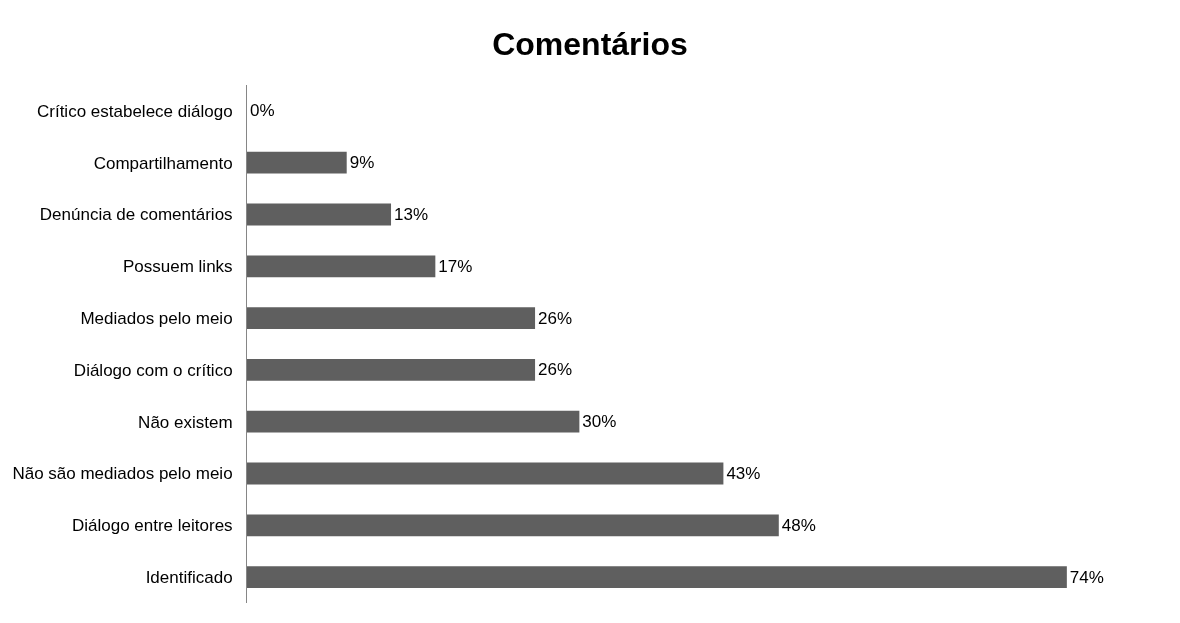 The image size is (1180, 623). What do you see at coordinates (185, 422) in the screenshot?
I see `y-tick-label: Não existem` at bounding box center [185, 422].